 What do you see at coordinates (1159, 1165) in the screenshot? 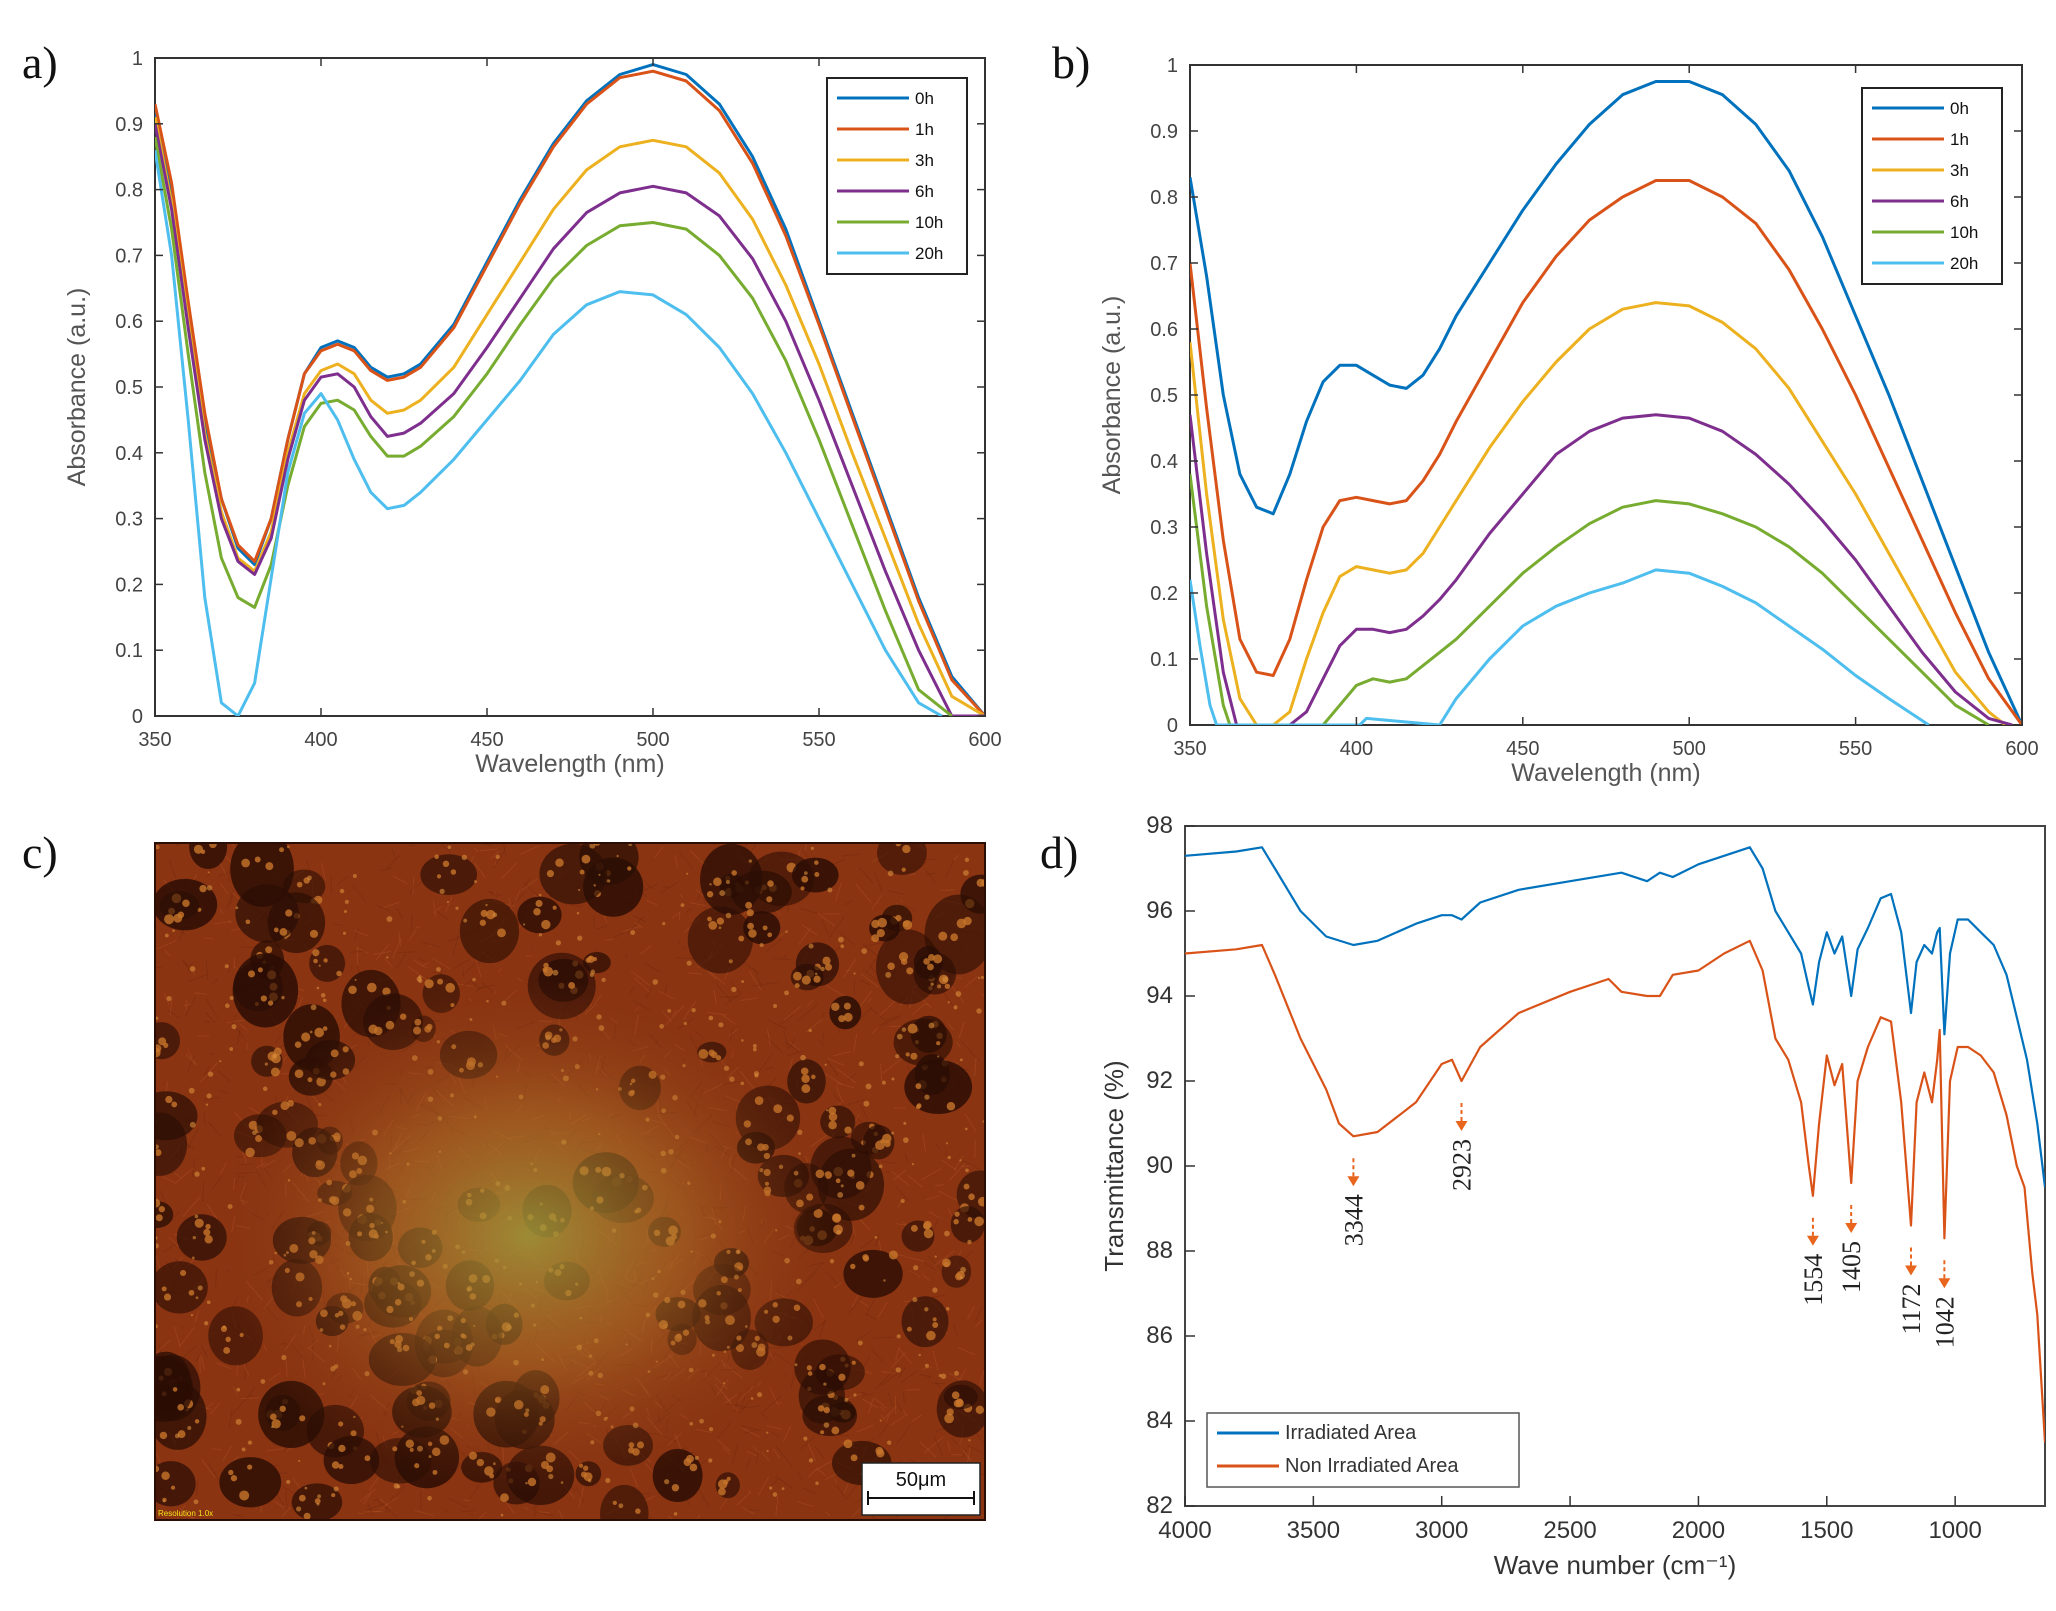
I see `chart-d-ytick-label: 90` at bounding box center [1159, 1165].